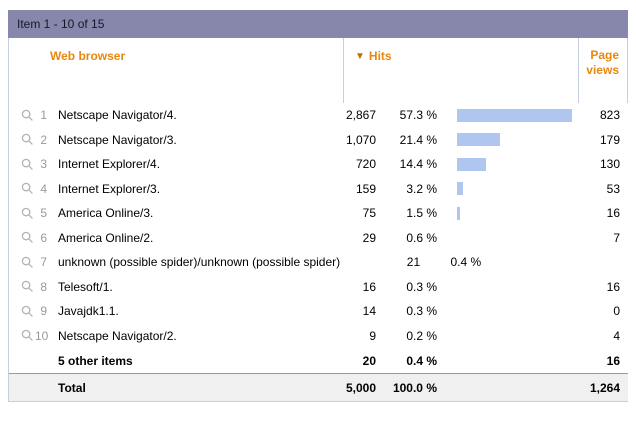 Image resolution: width=636 pixels, height=446 pixels. What do you see at coordinates (360, 387) in the screenshot?
I see `total-hits-value: 5,000` at bounding box center [360, 387].